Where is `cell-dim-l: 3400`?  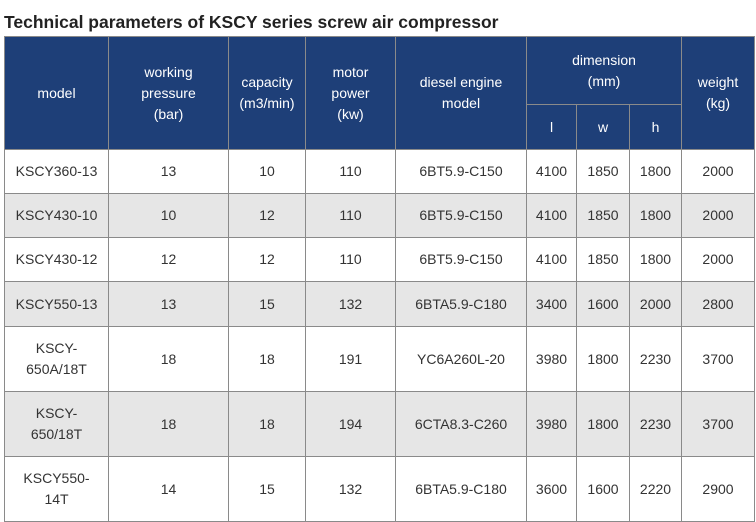
cell-dim-l: 3400 is located at coordinates (551, 304).